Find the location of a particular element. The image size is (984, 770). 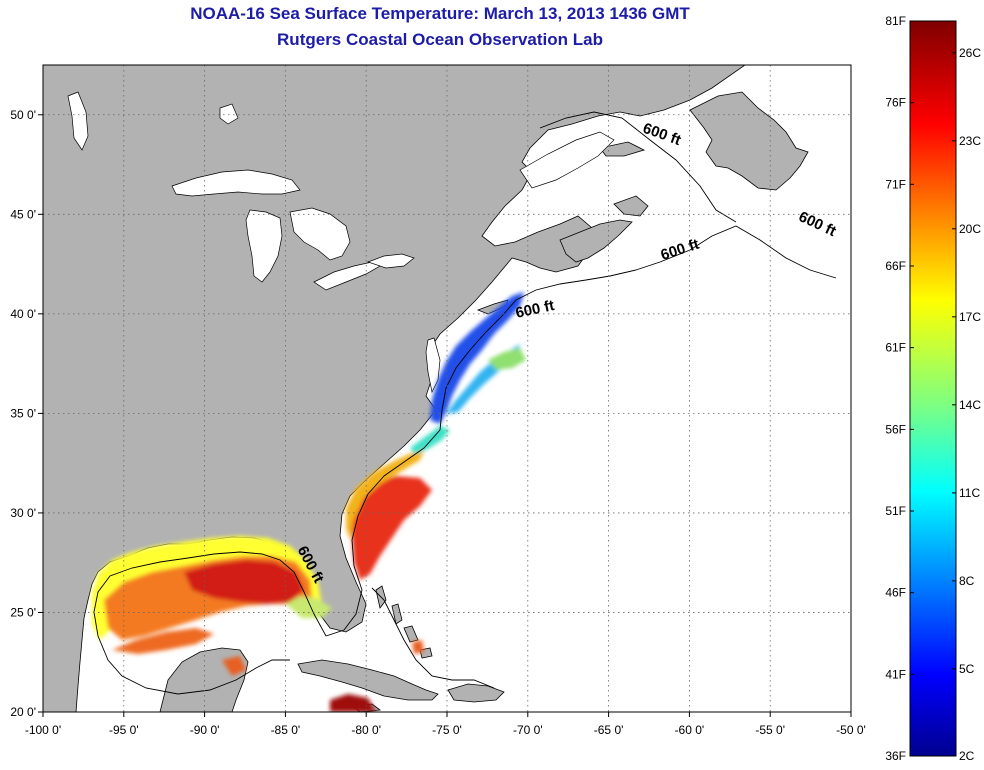

lon-tick-label: -55 0' is located at coordinates (770, 730).